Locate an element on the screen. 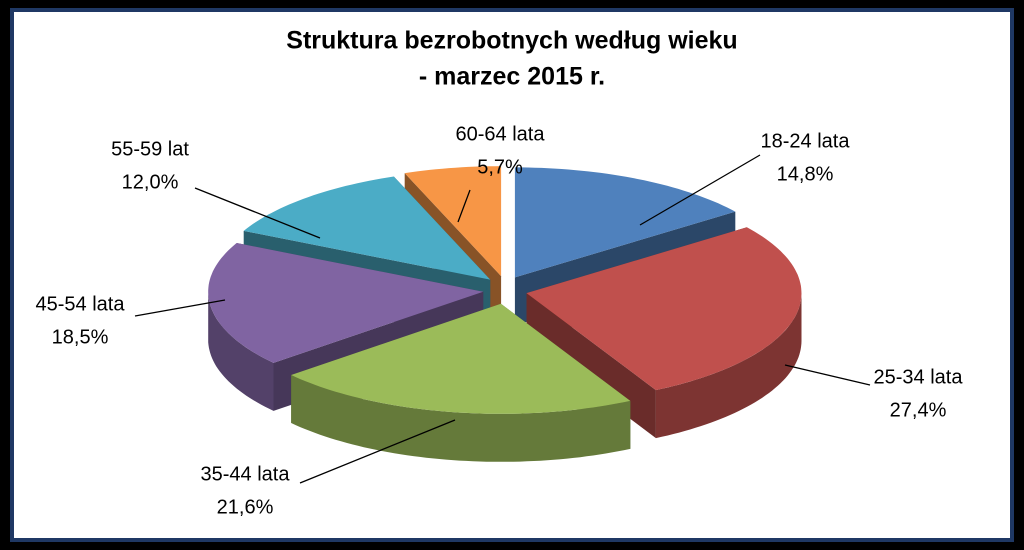 The width and height of the screenshot is (1024, 550). slice-value-label: 27,4% is located at coordinates (918, 410).